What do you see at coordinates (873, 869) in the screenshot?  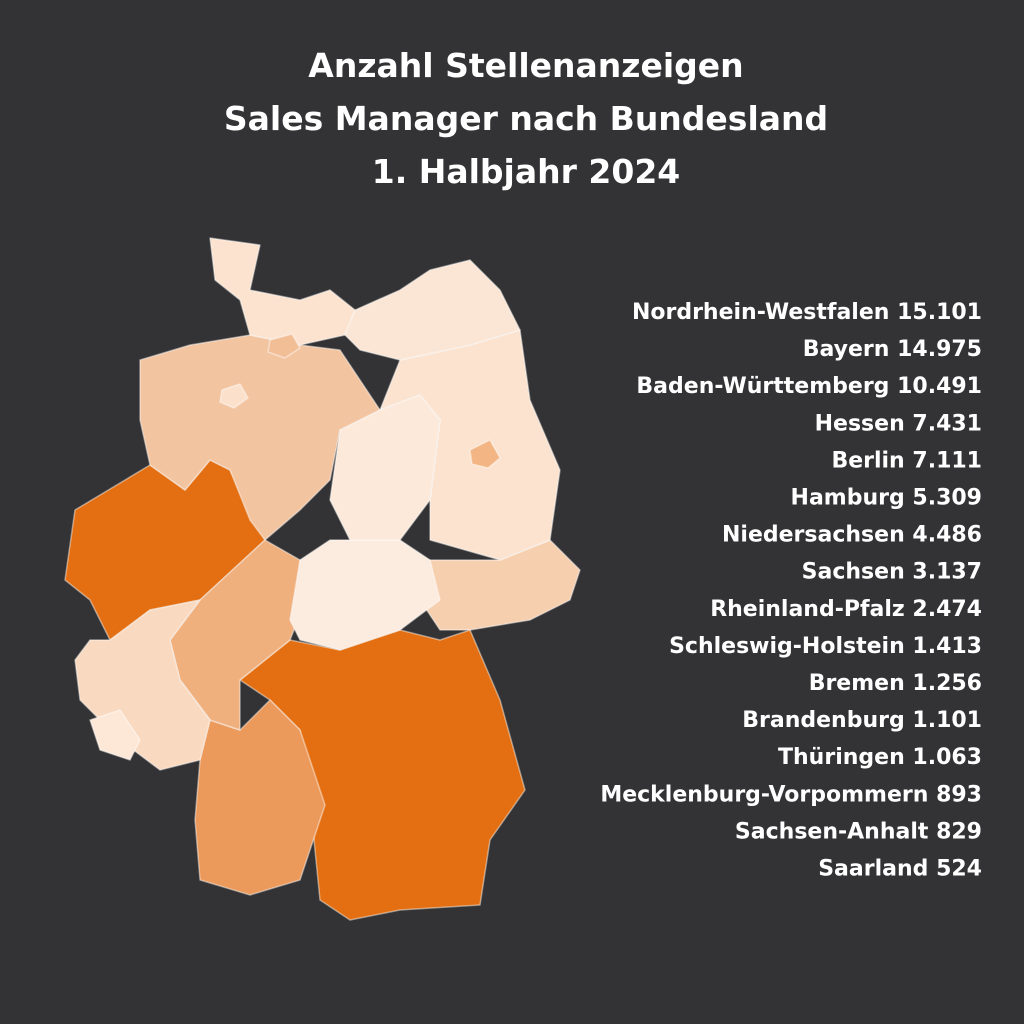 I see `state-name: Saarland` at bounding box center [873, 869].